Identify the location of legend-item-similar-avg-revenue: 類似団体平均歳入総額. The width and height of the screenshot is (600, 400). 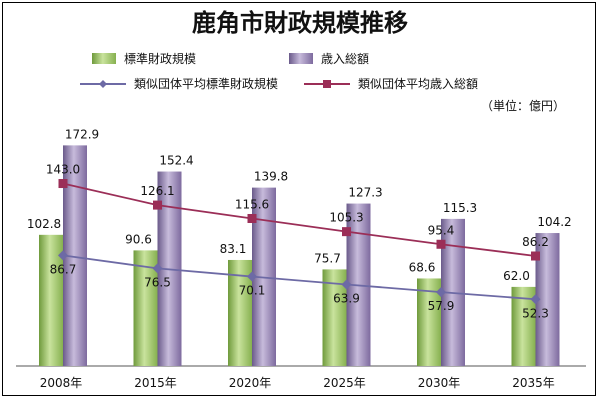
(391, 84).